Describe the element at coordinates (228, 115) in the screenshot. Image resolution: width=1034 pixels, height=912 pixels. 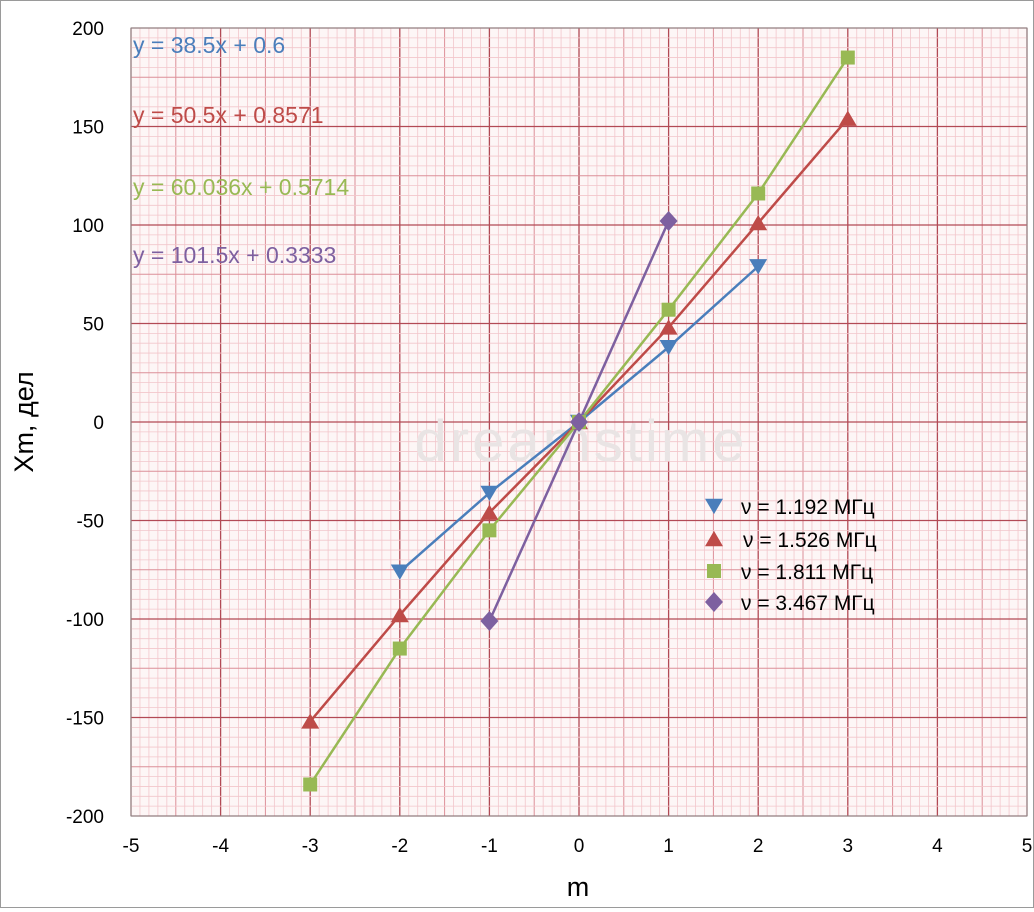
I see `trendline-equation-2: y = 50.5x + 0.8571` at that location.